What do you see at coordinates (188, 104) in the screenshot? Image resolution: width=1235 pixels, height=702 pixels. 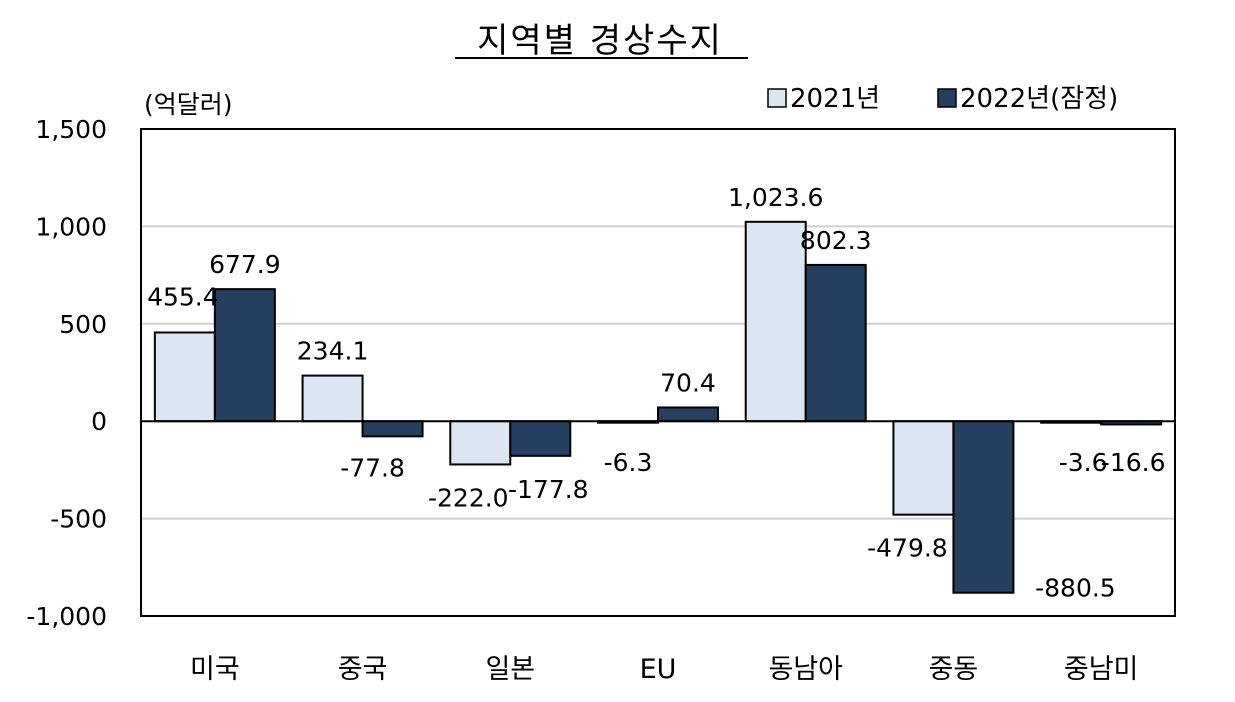 I see `unit-label: (억달러)` at bounding box center [188, 104].